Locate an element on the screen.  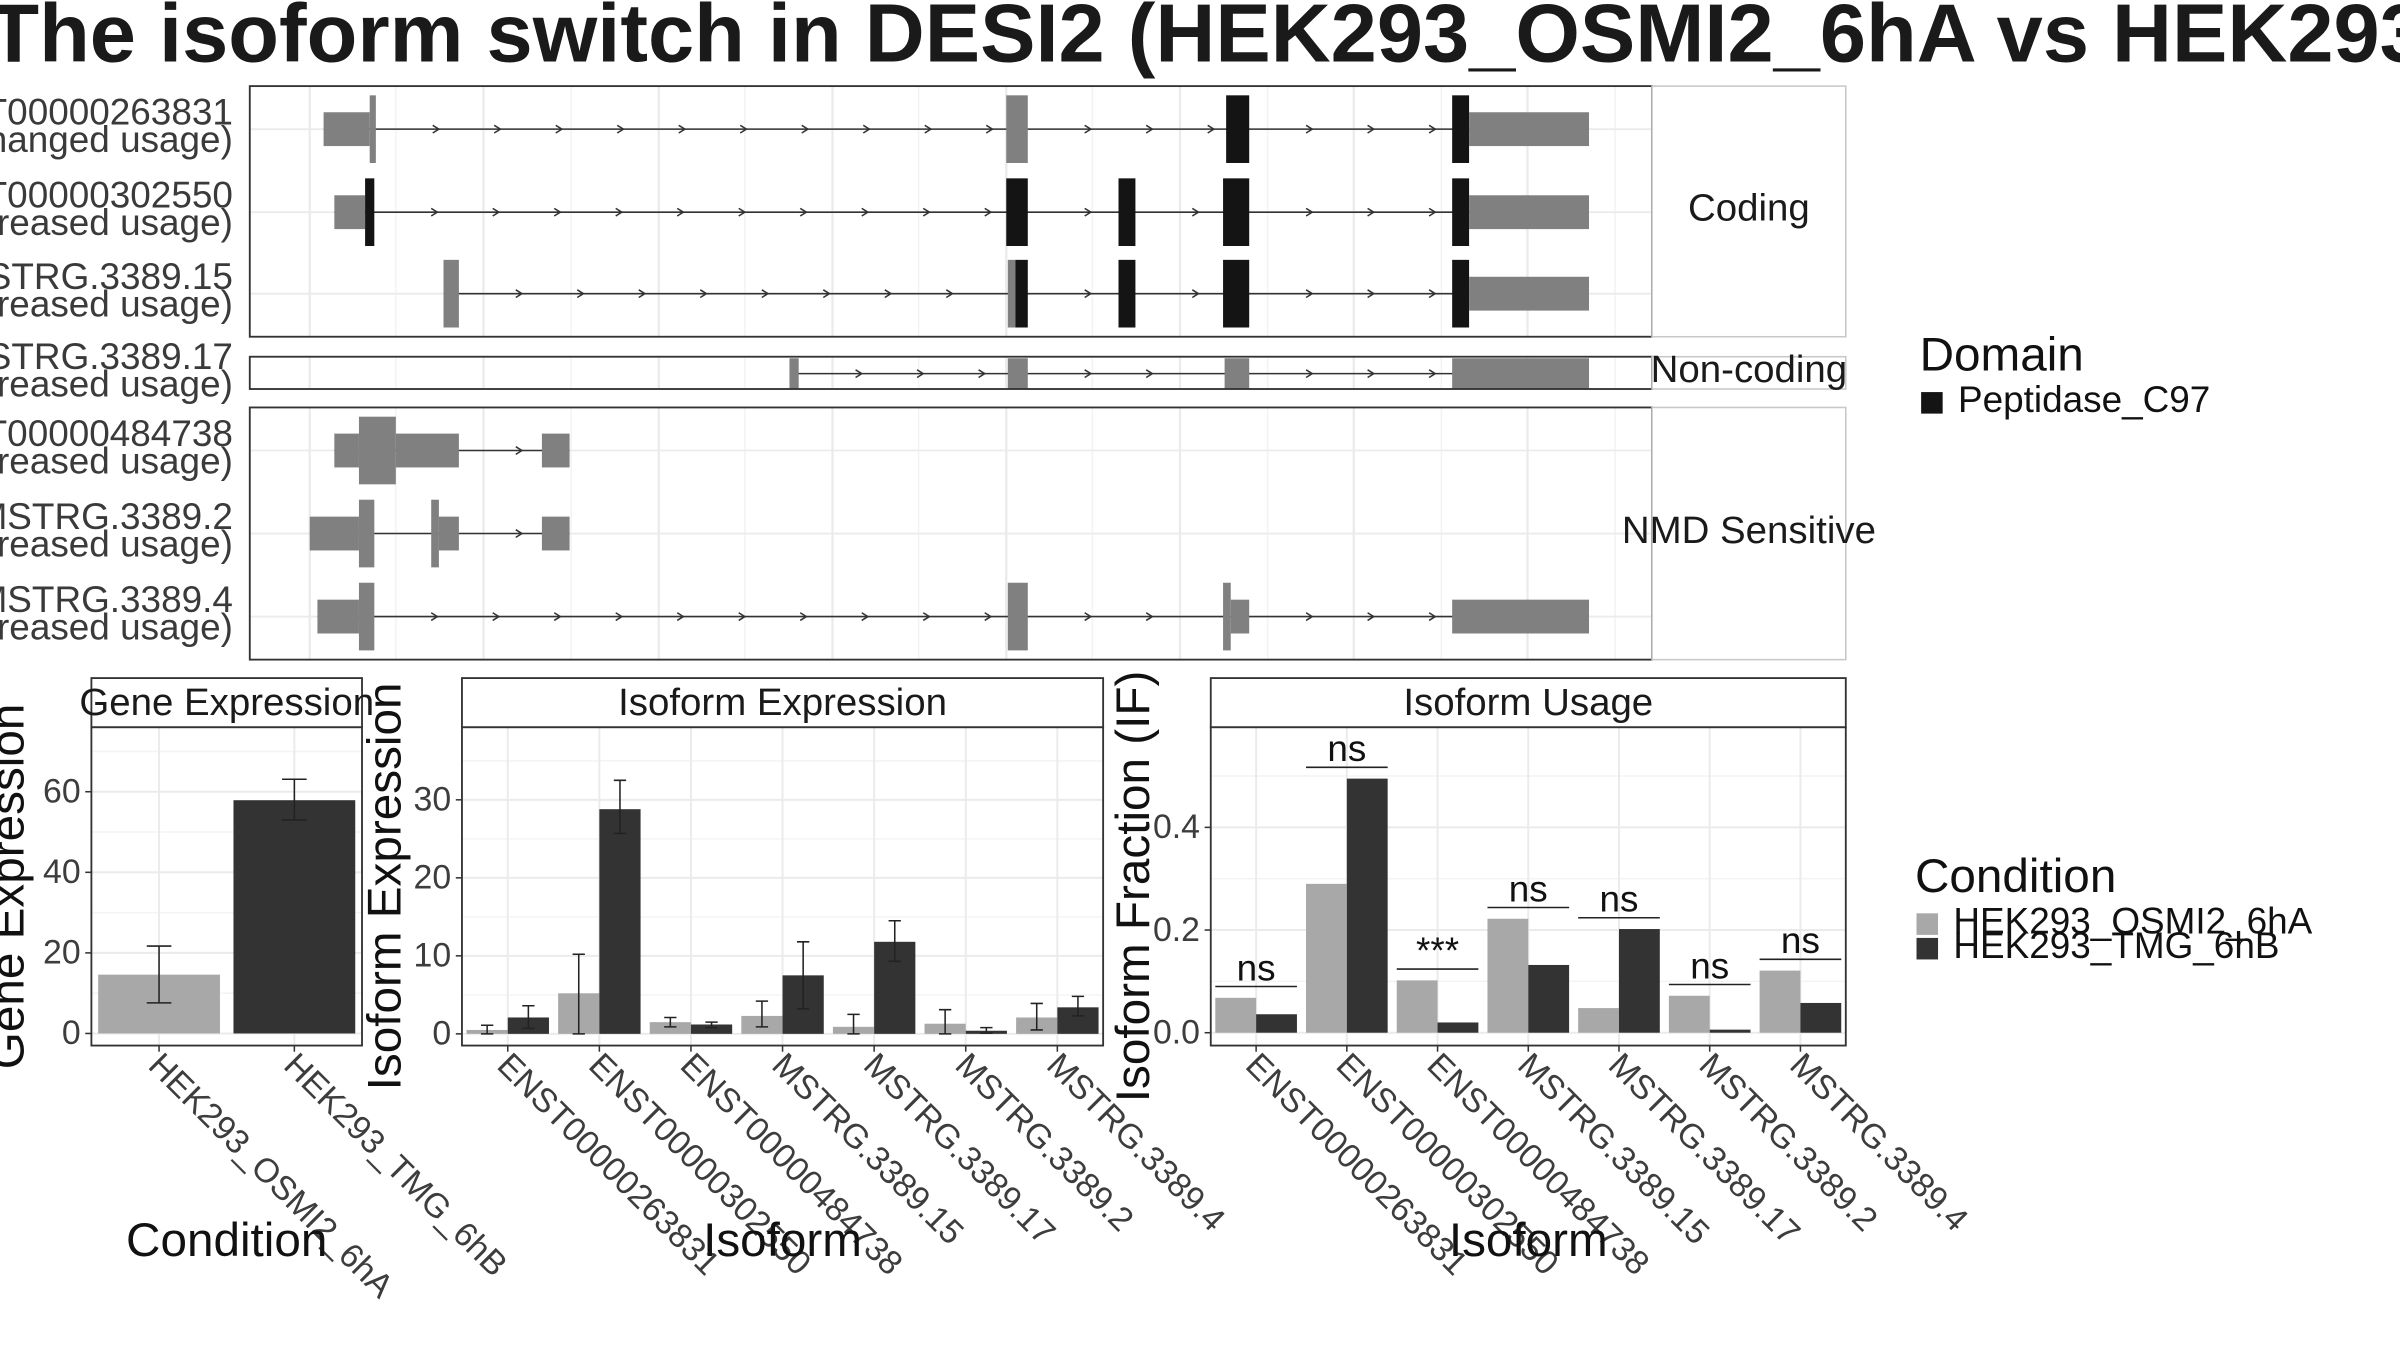
chart-title: Gene Expression is located at coordinates (226, 702).